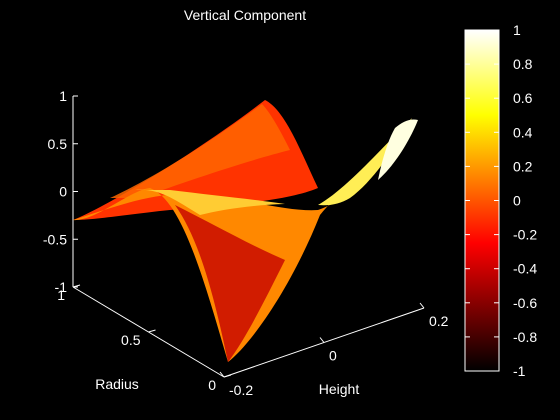 Image resolution: width=560 pixels, height=420 pixels. What do you see at coordinates (241, 390) in the screenshot?
I see `x-tick-label: -0.2` at bounding box center [241, 390].